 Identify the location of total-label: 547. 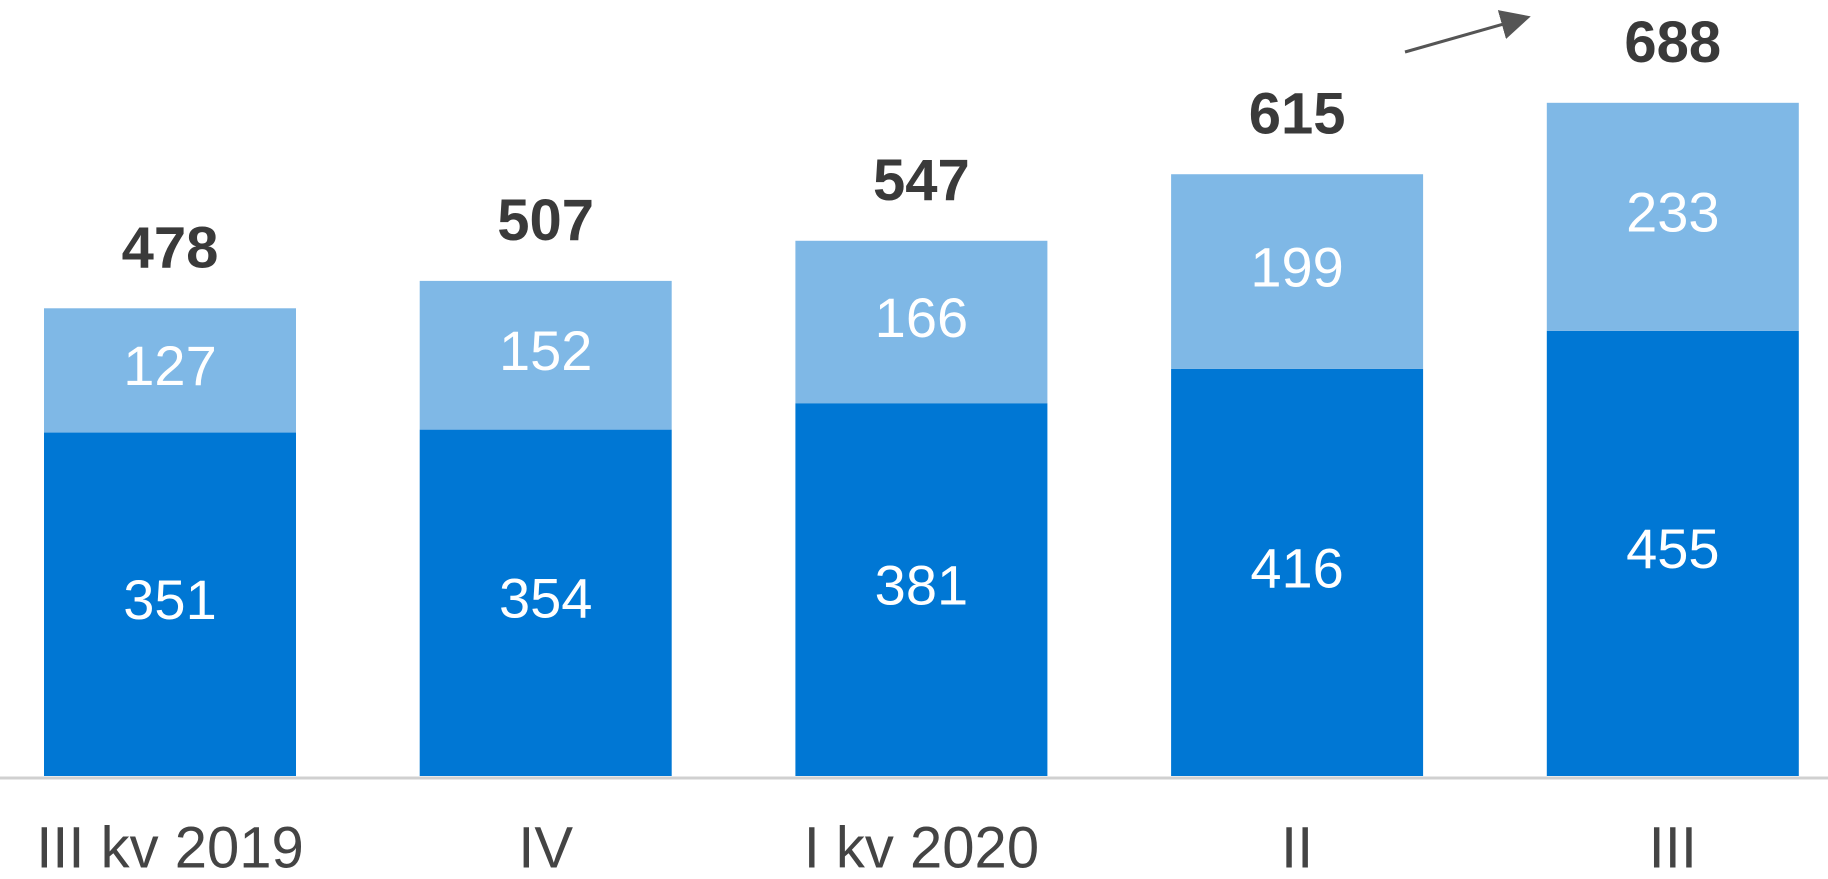
(921, 180).